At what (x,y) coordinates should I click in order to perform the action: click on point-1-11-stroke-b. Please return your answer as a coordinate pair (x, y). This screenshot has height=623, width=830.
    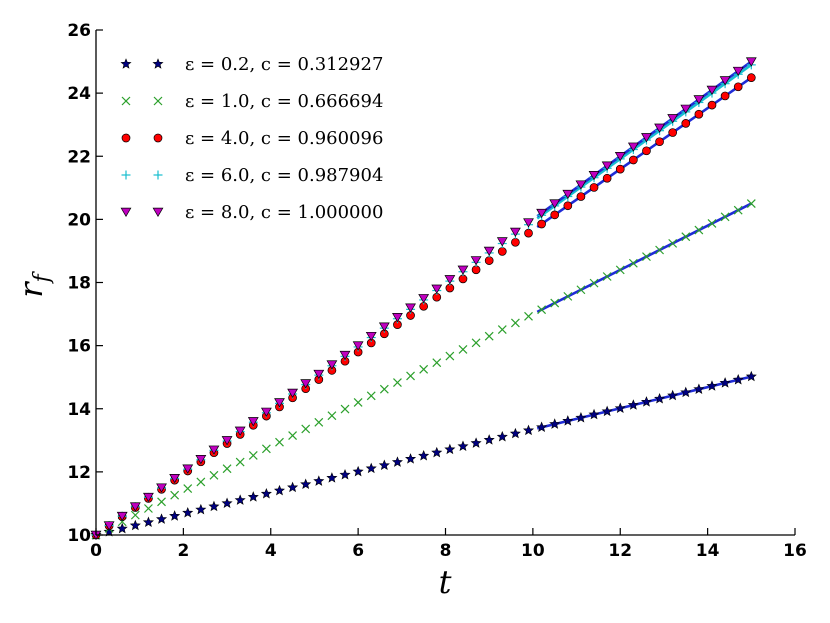
    Looking at the image, I should click on (240, 462).